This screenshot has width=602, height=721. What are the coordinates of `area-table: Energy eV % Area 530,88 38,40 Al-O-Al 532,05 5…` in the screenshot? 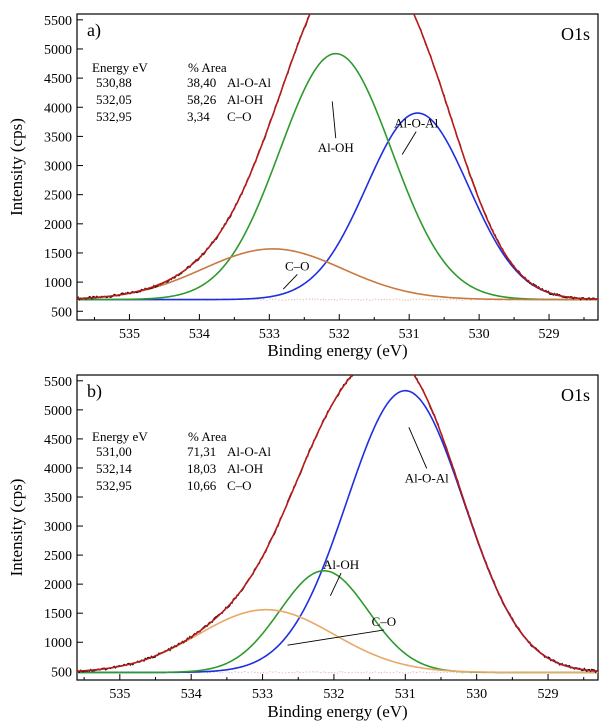 It's located at (181, 92).